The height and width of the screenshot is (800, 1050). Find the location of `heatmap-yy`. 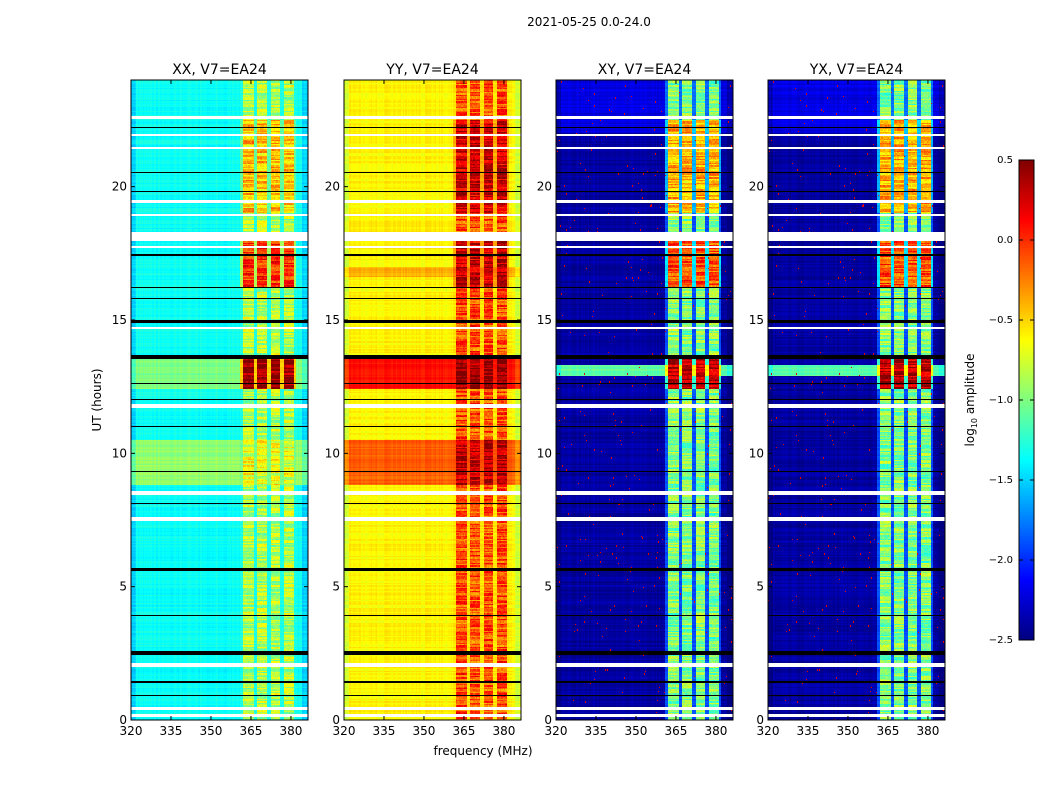

heatmap-yy is located at coordinates (432, 400).